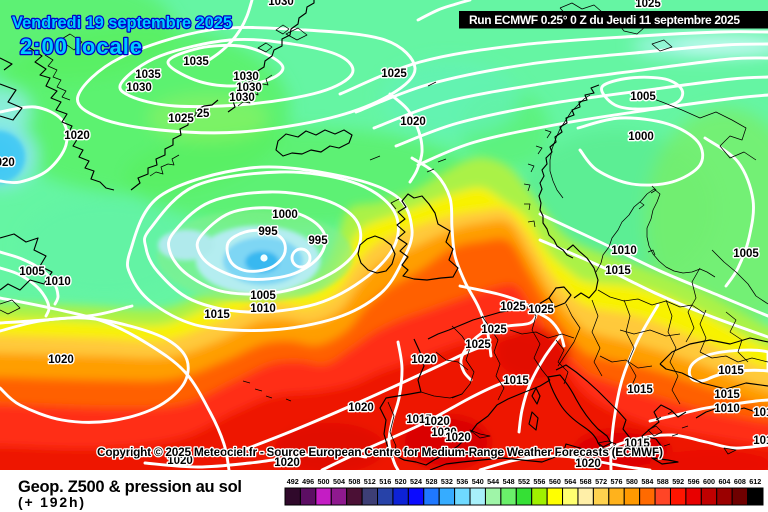 This screenshot has width=768, height=512. Describe the element at coordinates (308, 481) in the screenshot. I see `svg-text: 496` at that location.